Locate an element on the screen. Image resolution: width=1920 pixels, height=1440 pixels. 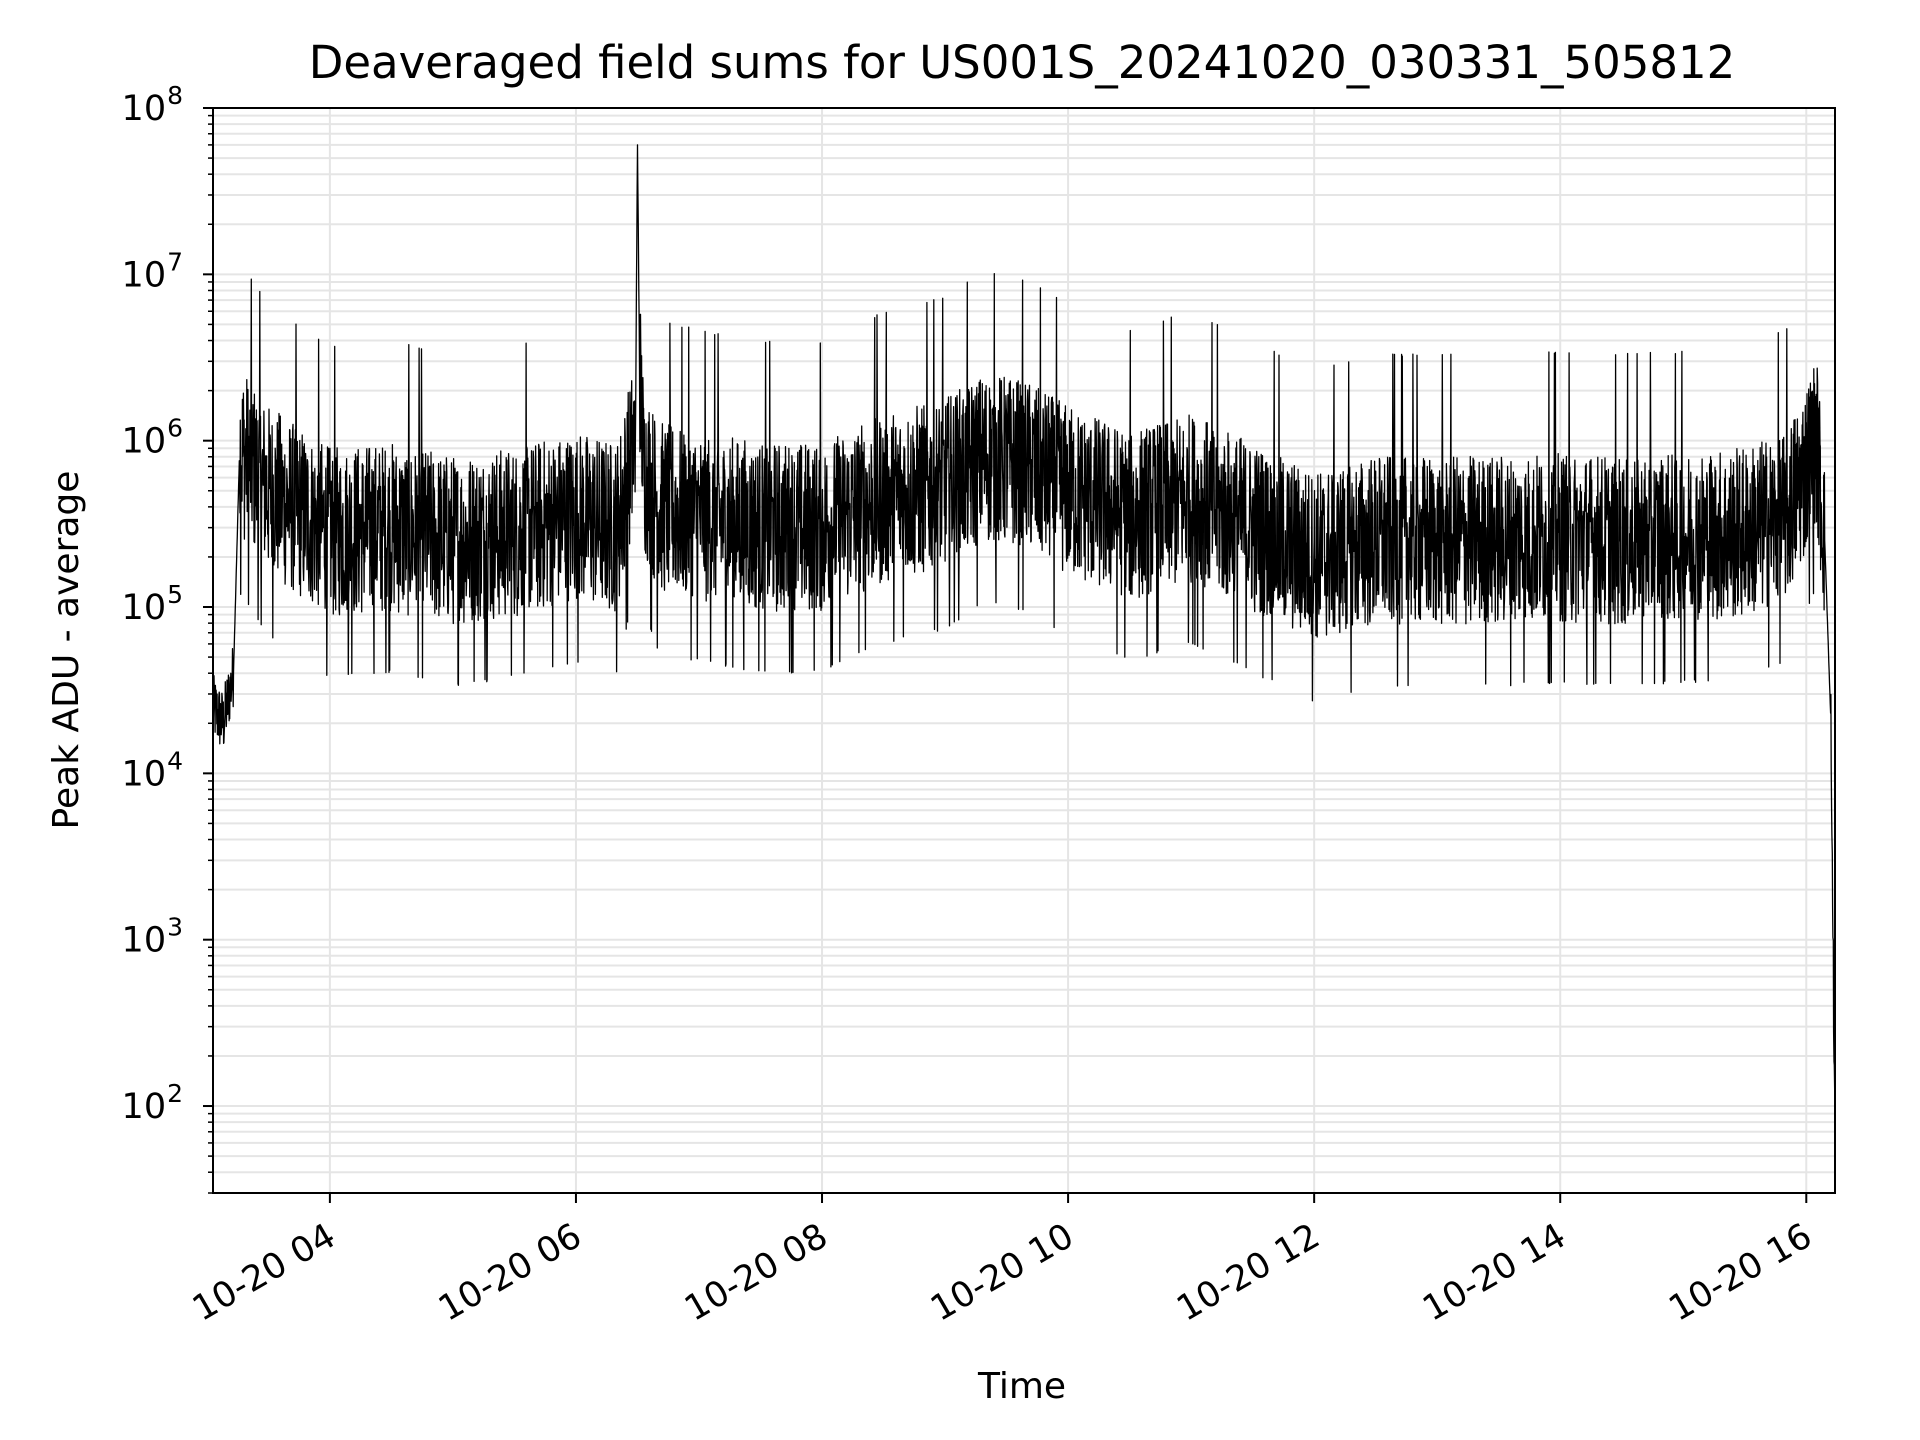
y-tick-label: 10⁴ is located at coordinates (152, 770).